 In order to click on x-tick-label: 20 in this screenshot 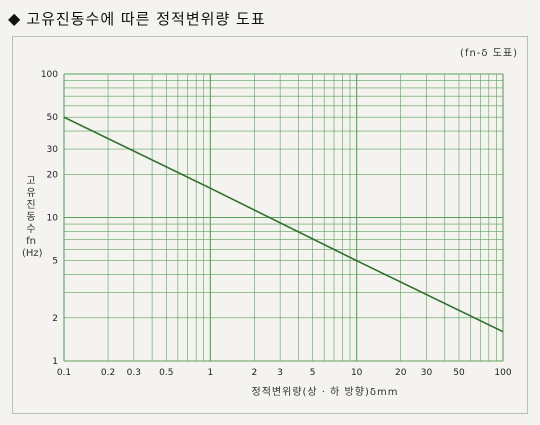, I will do `click(401, 373)`.